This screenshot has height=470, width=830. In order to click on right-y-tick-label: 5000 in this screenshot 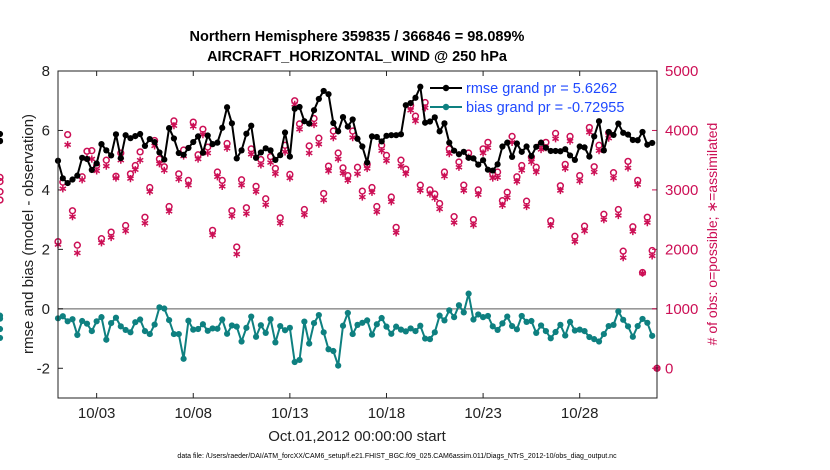, I will do `click(681, 71)`.